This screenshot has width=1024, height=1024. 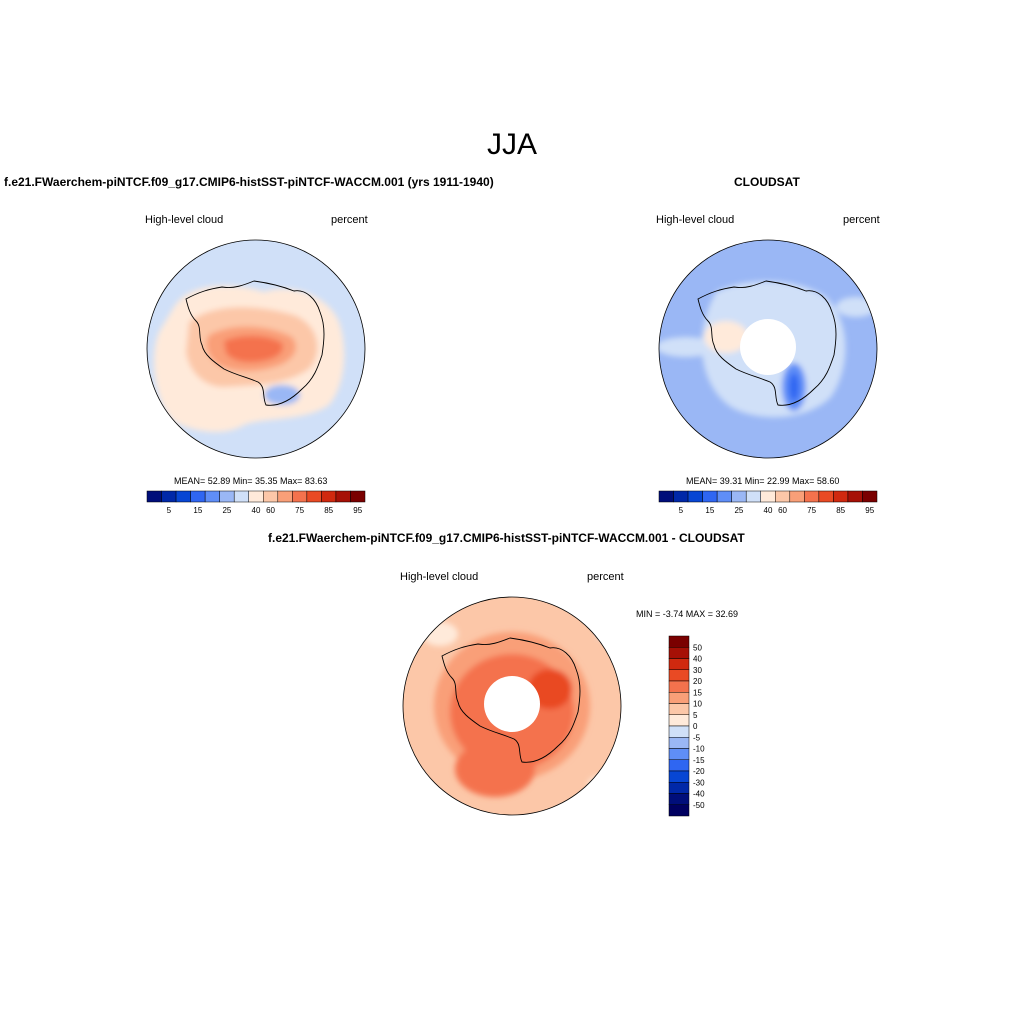 What do you see at coordinates (251, 481) in the screenshot?
I see `panel1-stats: MEAN= 52.89 Min= 35.35 Max= 83.63` at bounding box center [251, 481].